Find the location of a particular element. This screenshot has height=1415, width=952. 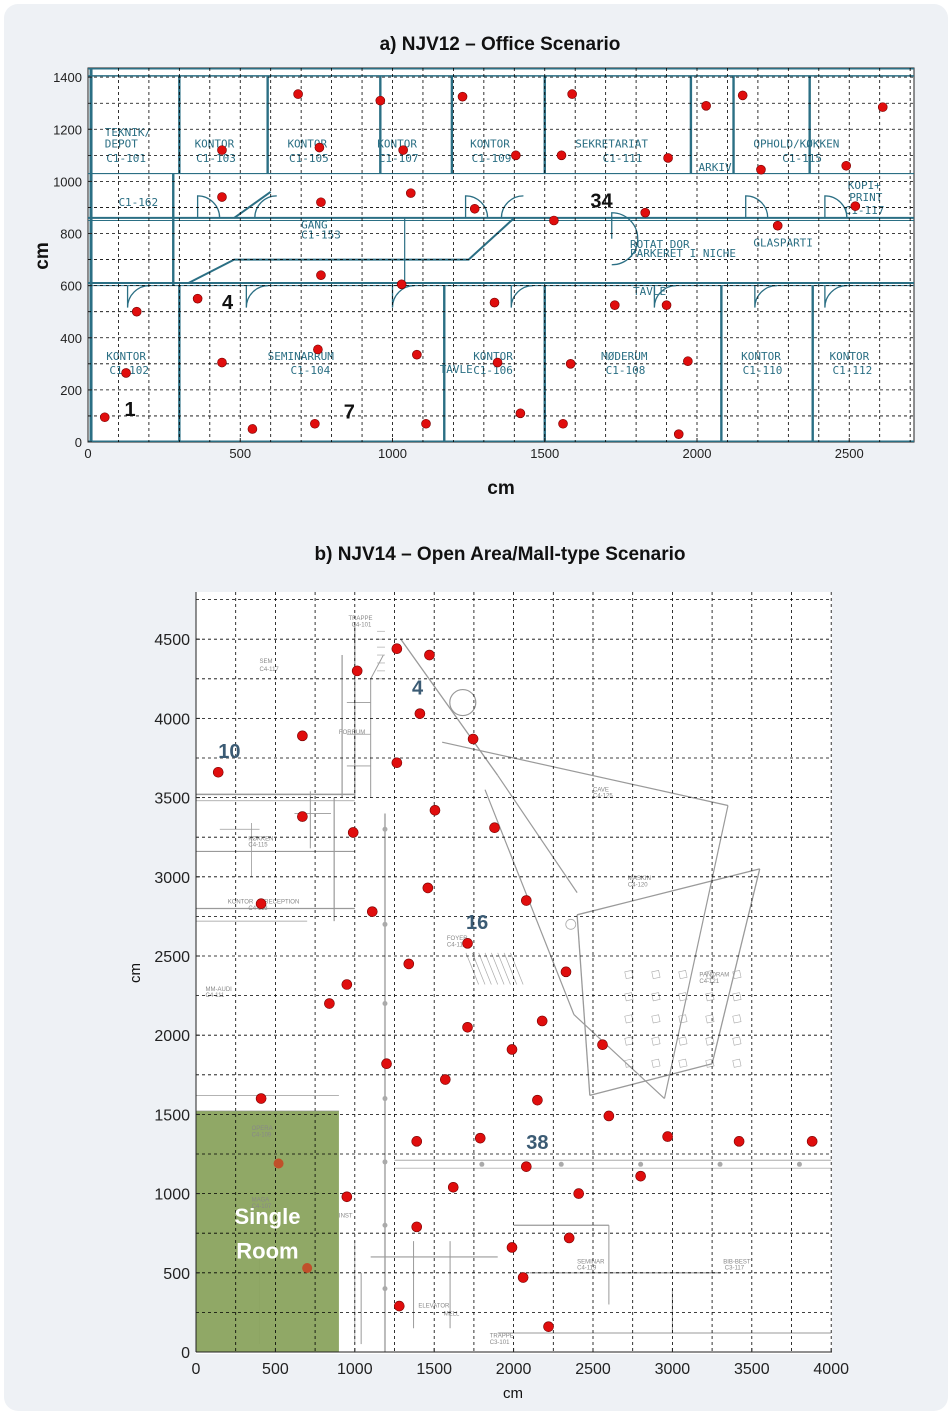

y-tick-label: 1400 is located at coordinates (67, 77).